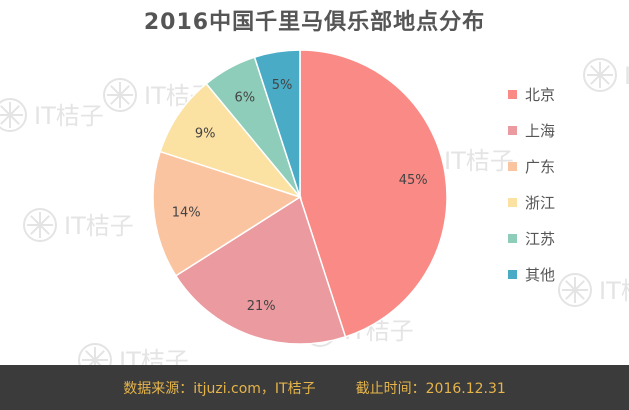  I want to click on source-footer: 数据来源：itjuzi.com，IT桔子 截止时间：2016.12.31, so click(314, 387).